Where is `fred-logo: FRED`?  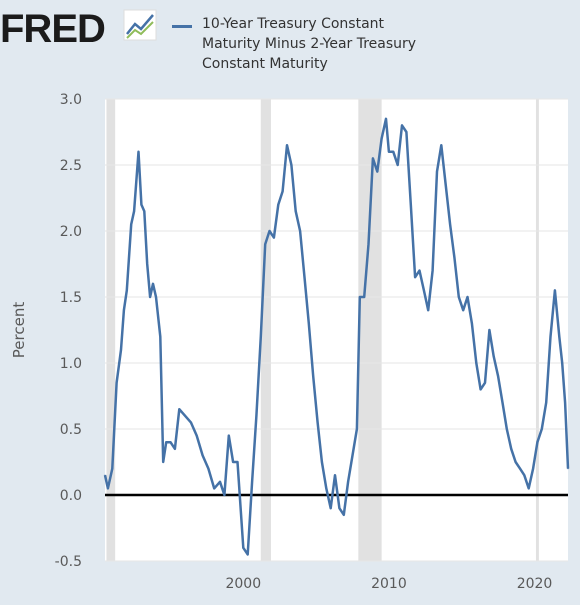 fred-logo: FRED is located at coordinates (80, 26).